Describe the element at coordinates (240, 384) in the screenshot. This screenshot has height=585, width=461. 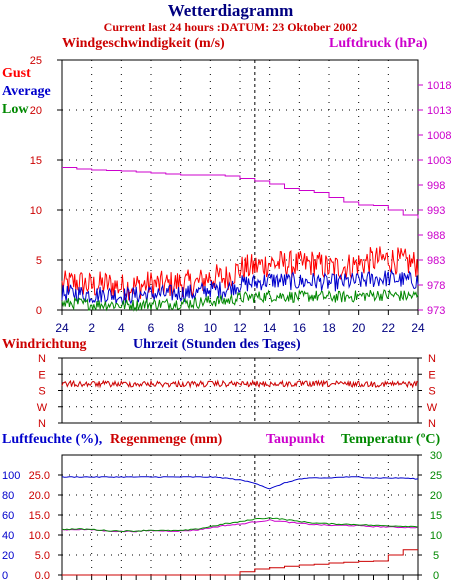
I see `wind-direction-series` at that location.